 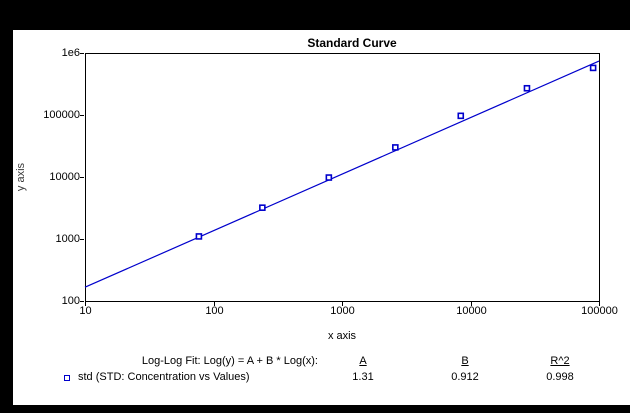 I want to click on fit-value-b: 0.912, so click(x=465, y=377).